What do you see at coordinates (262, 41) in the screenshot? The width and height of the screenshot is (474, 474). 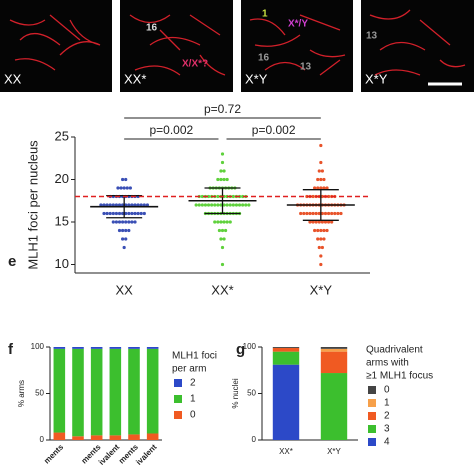 I see `image-annotations: 16 X/X*? 1 X*/Y 16 13 13` at bounding box center [262, 41].